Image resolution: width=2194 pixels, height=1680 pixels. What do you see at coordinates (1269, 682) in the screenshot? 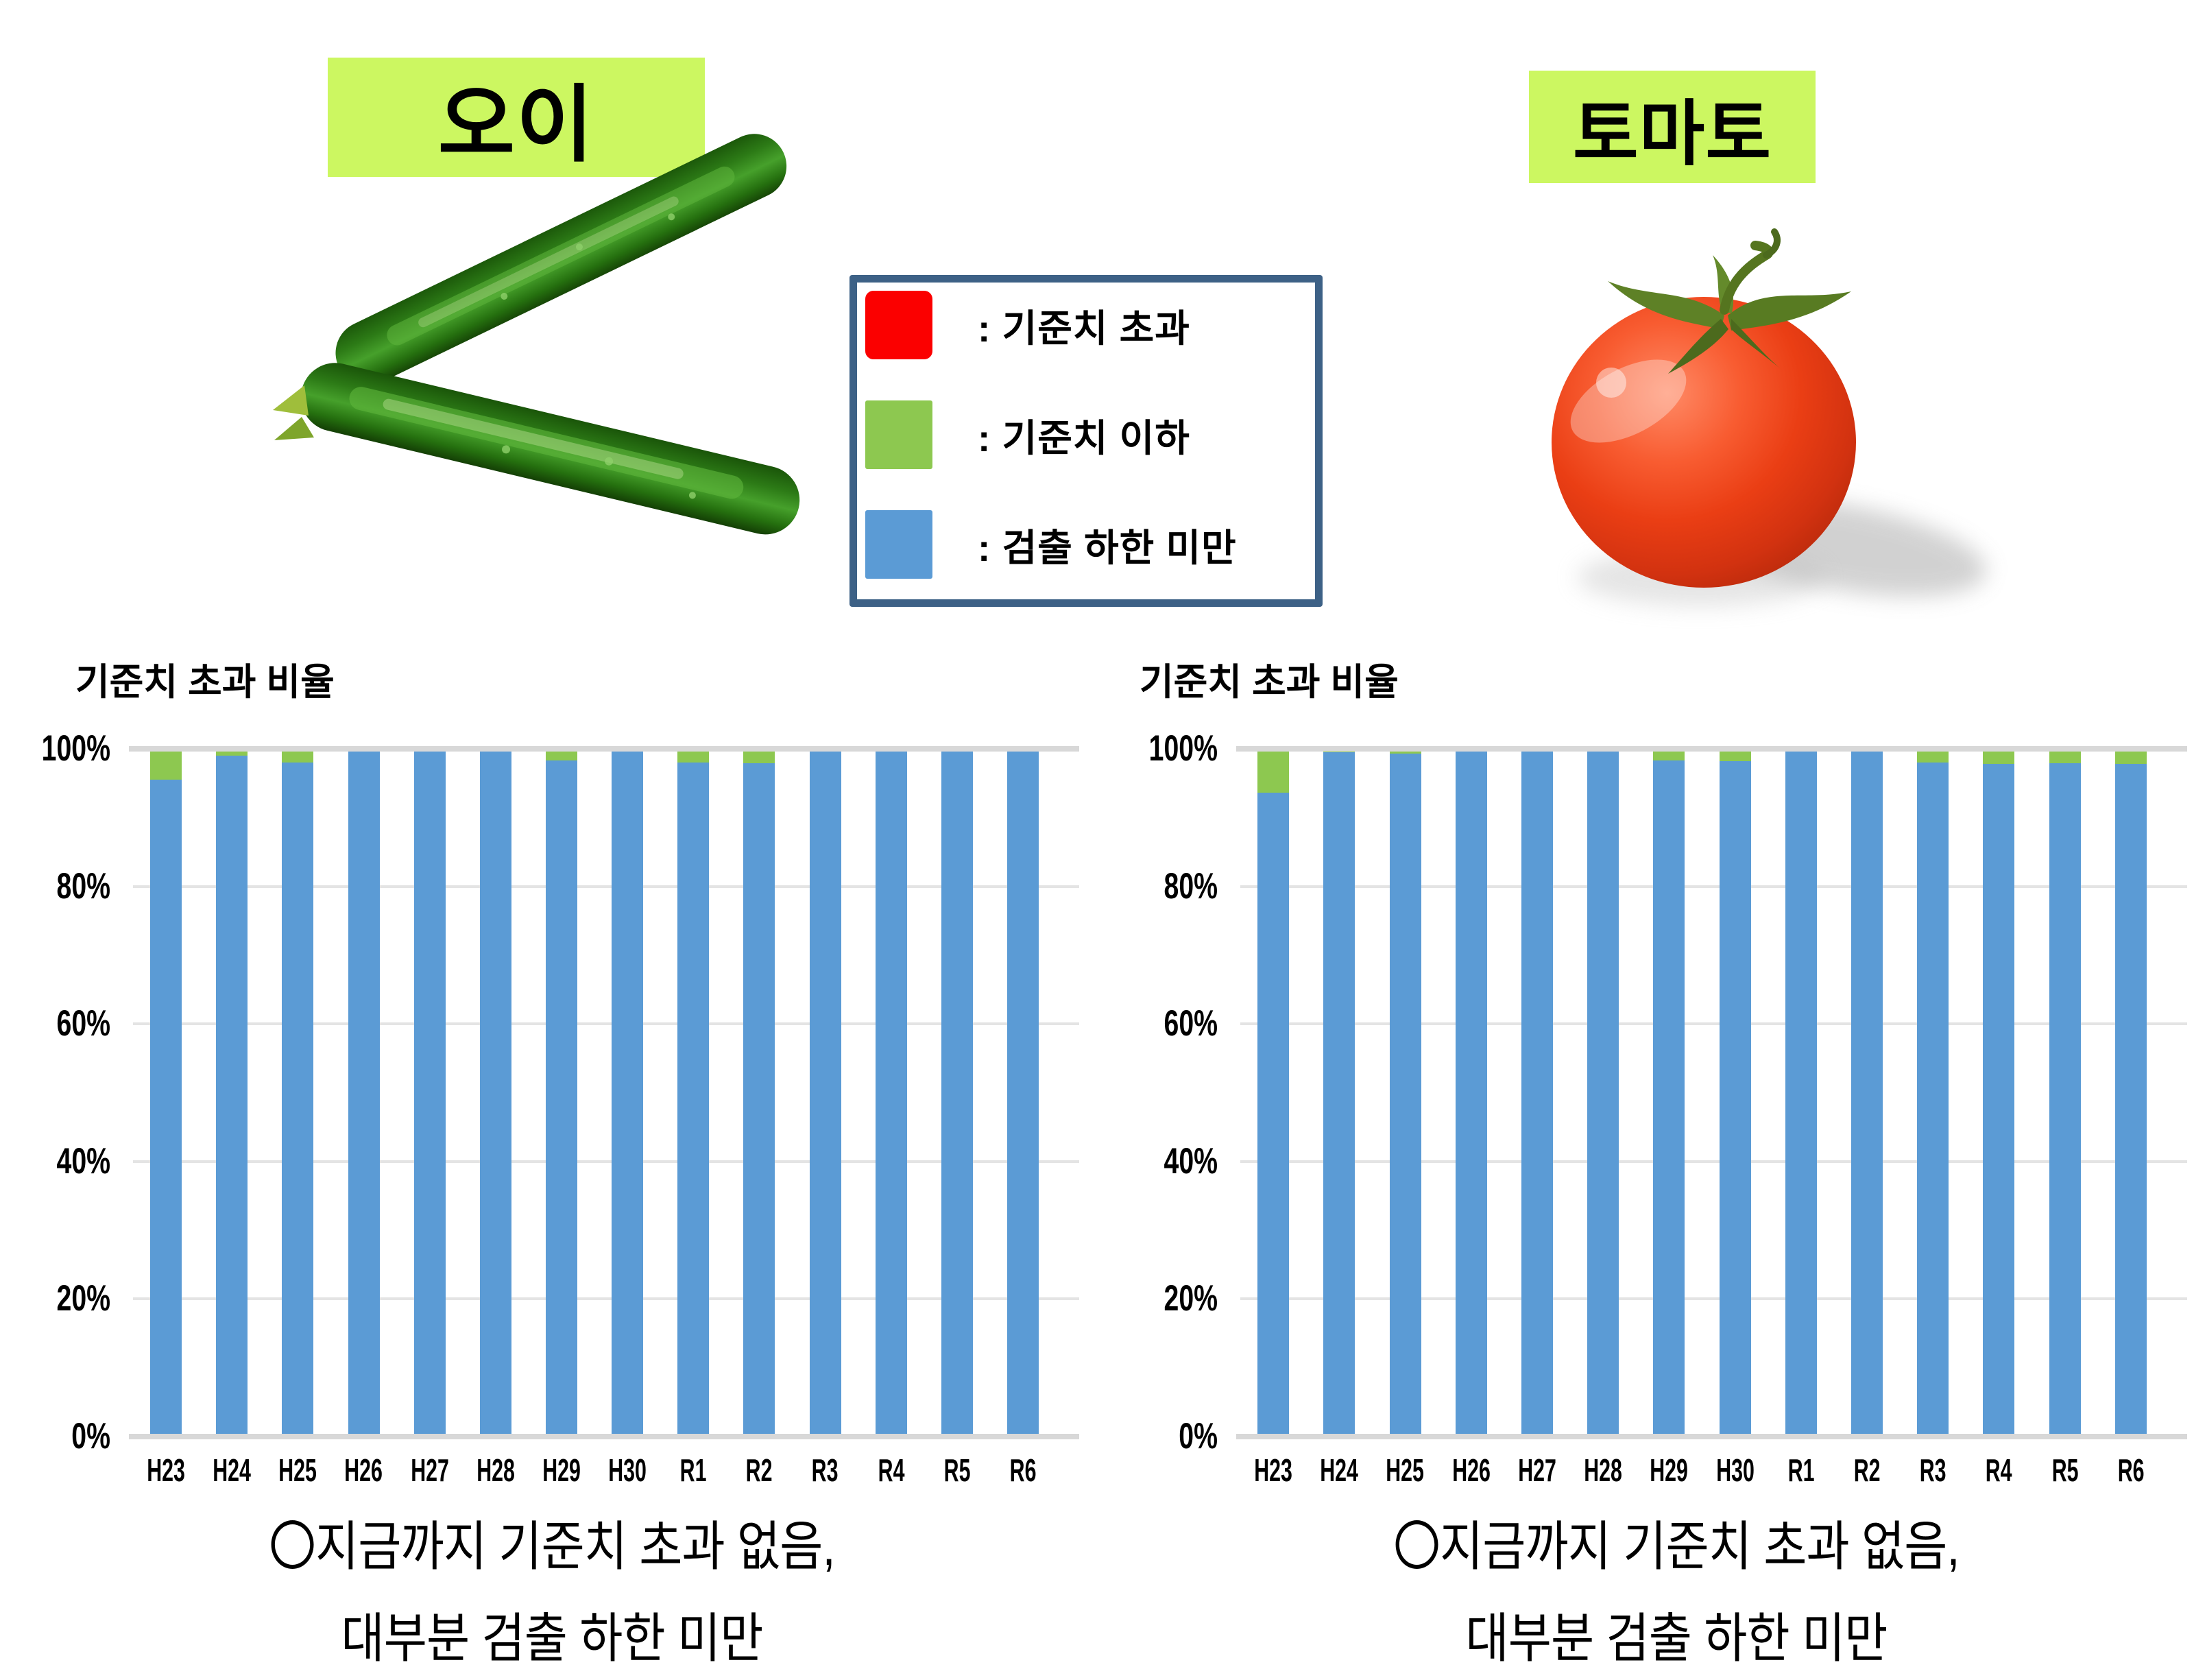
I see `tomato-chart-title: 기준치 초과 비율` at bounding box center [1269, 682].